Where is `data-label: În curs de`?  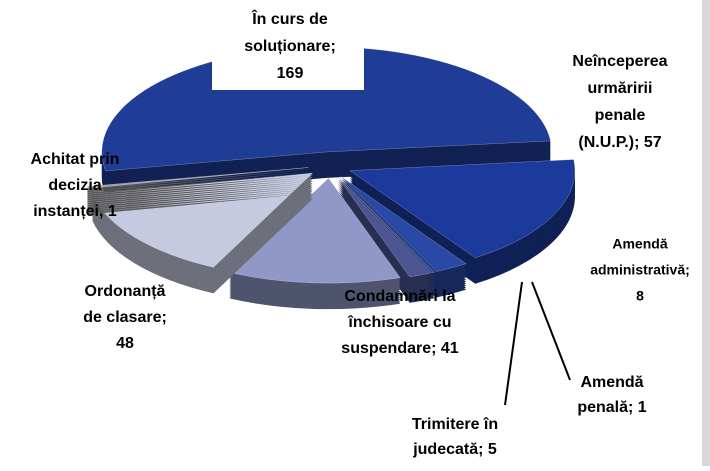
data-label: În curs de is located at coordinates (289, 18).